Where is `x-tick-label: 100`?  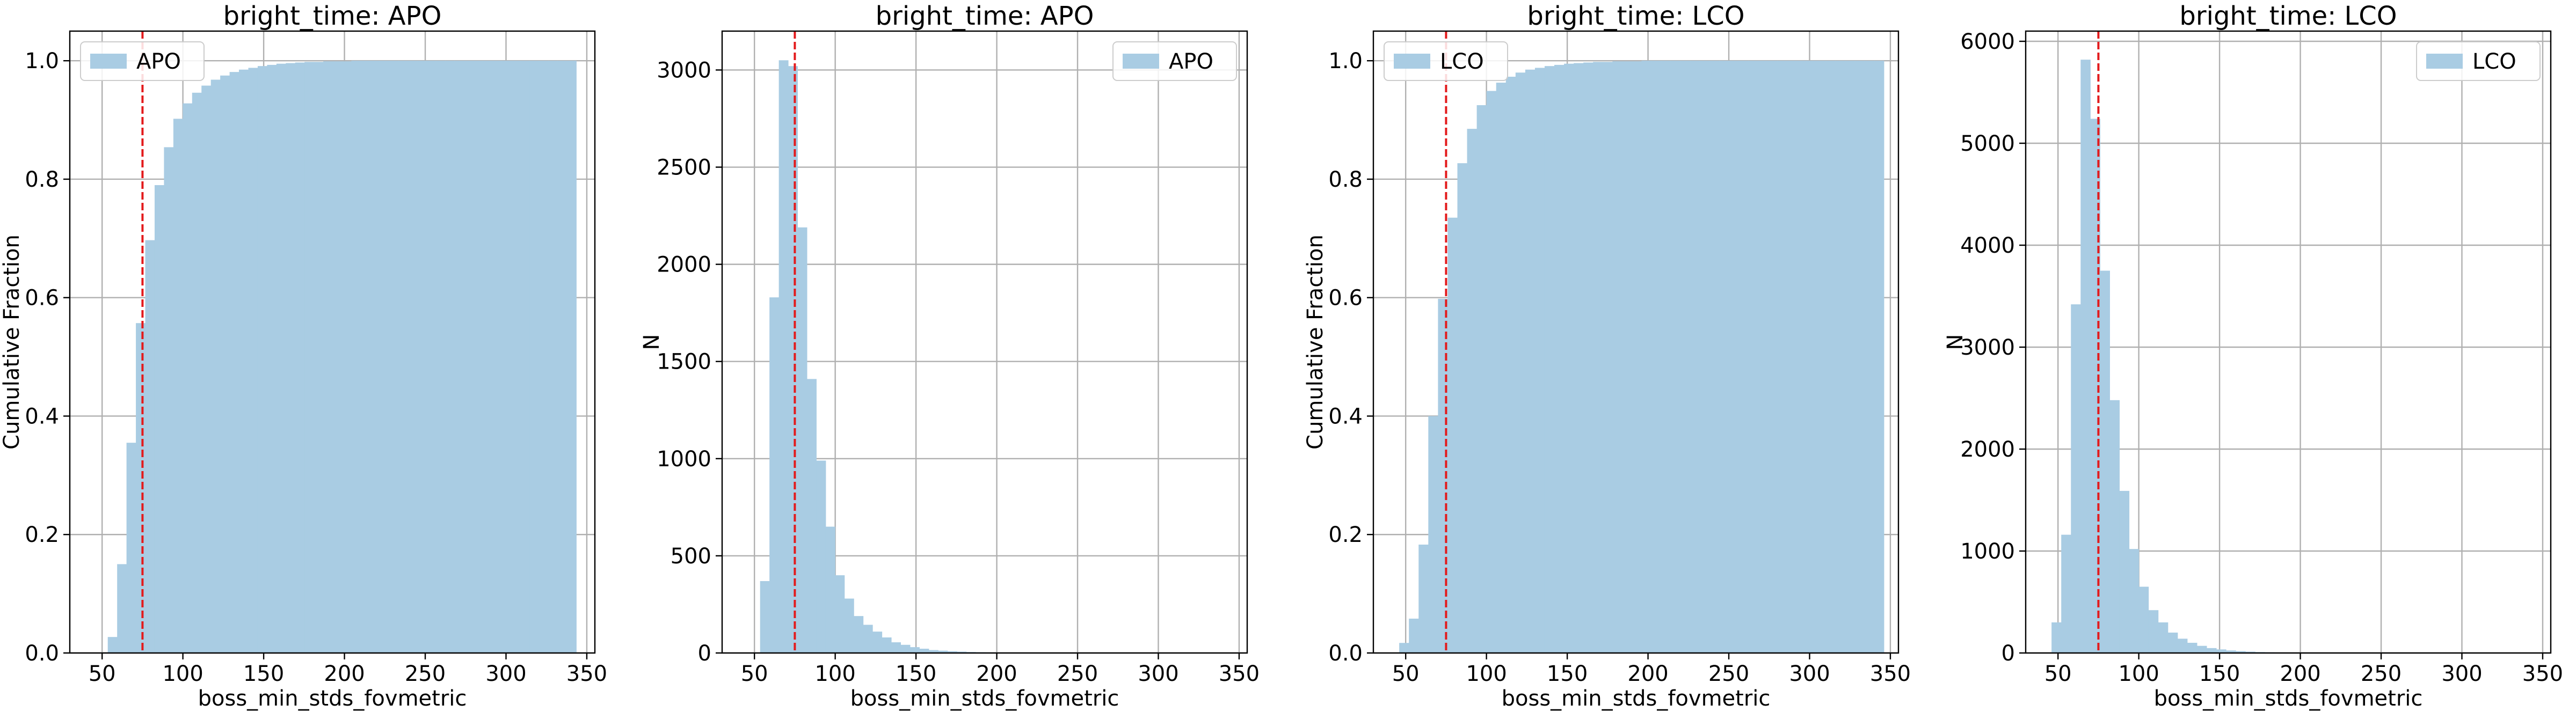 x-tick-label: 100 is located at coordinates (182, 674).